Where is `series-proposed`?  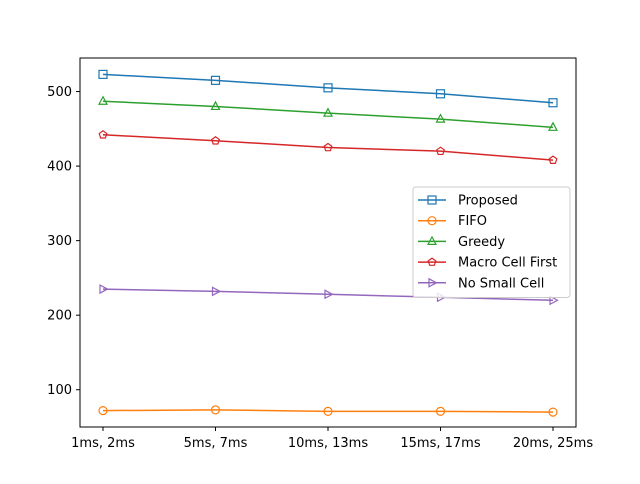
series-proposed is located at coordinates (328, 88).